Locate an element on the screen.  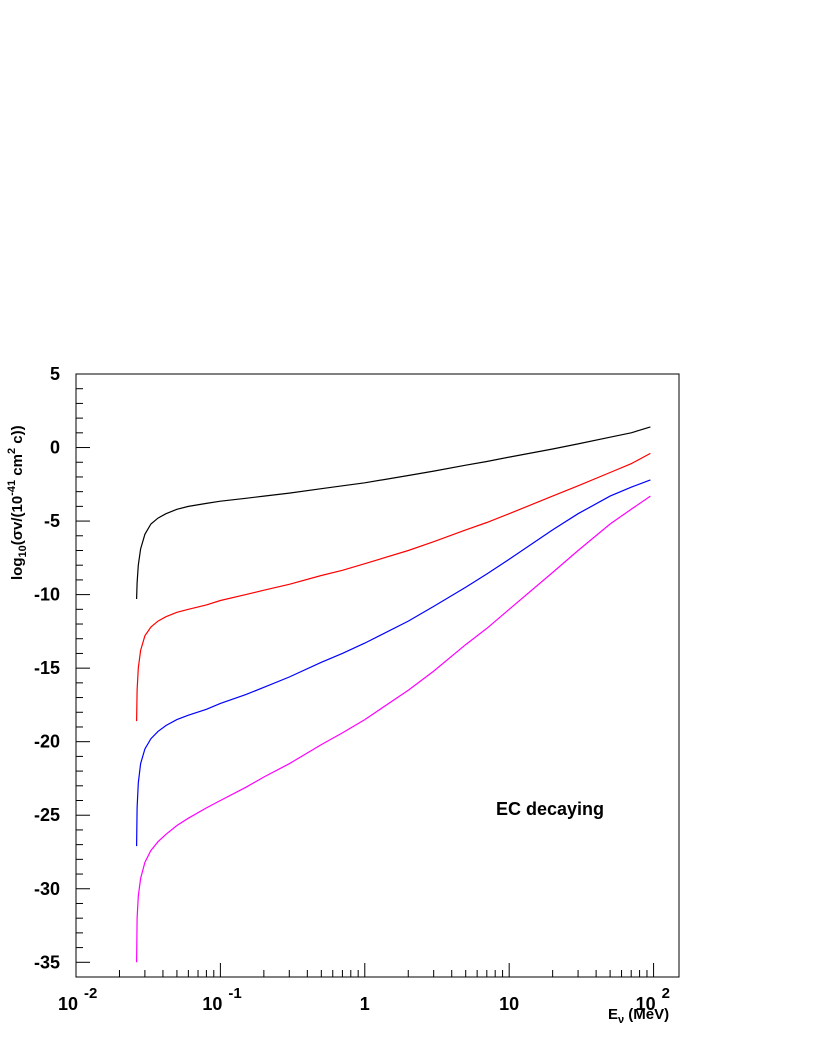
y-tick-label: -35 is located at coordinates (47, 962).